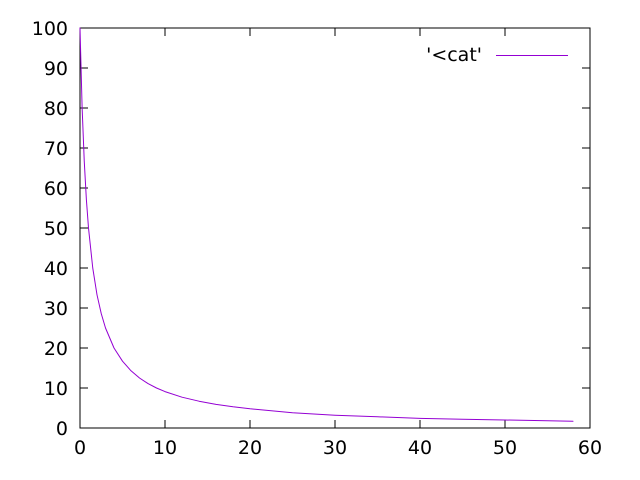 The image size is (640, 480). Describe the element at coordinates (56, 149) in the screenshot. I see `y-axis-tick-label: 70` at that location.